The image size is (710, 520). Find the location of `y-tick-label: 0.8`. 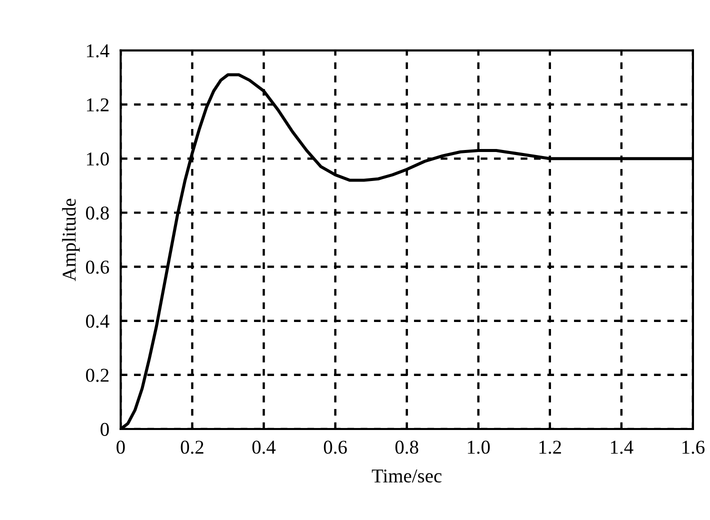

y-tick-label: 0.8 is located at coordinates (97, 213).